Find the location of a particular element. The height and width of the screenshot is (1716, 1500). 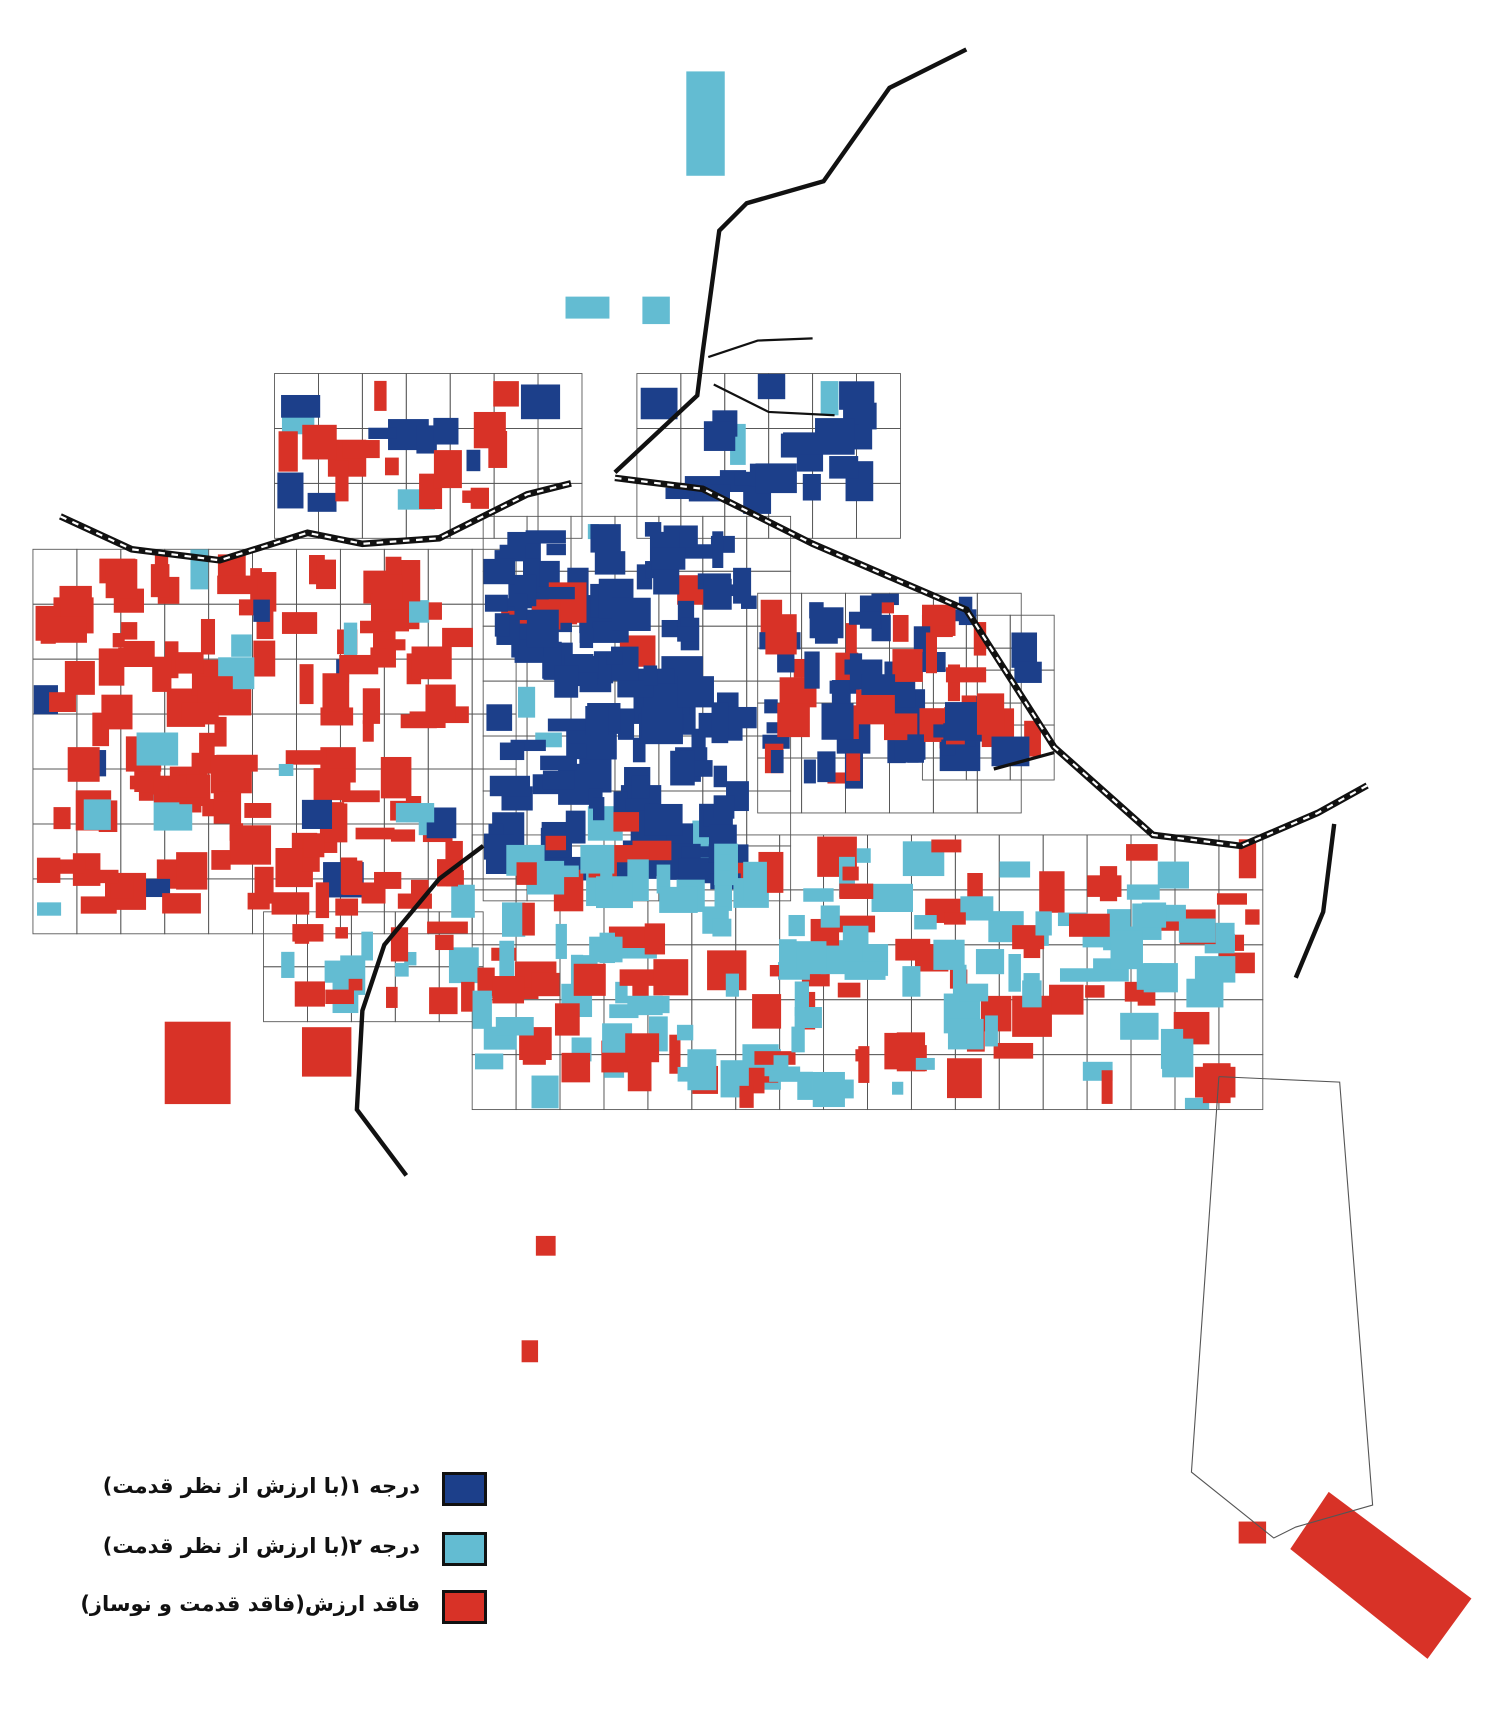

grade-1-swatch is located at coordinates (464, 1489).